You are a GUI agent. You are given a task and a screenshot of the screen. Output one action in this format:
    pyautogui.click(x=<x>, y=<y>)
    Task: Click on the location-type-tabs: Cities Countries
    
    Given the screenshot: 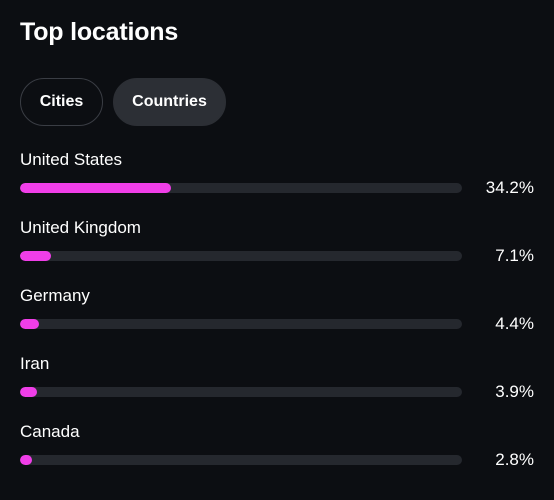 What is the action you would take?
    pyautogui.click(x=123, y=102)
    